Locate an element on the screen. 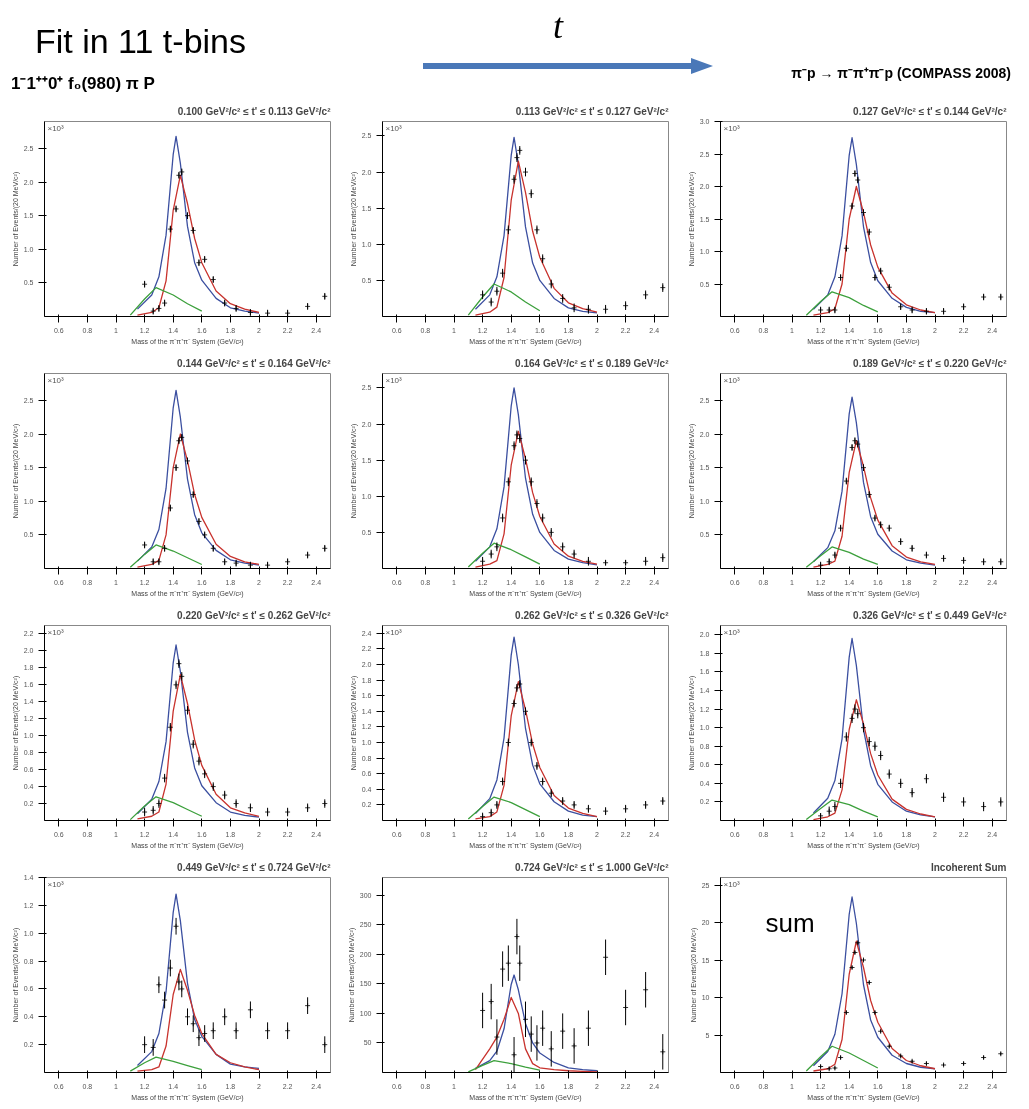  chart-title: 0.449 GeV²/c² ≤ t' ≤ 0.724 GeV²/c² is located at coordinates (254, 867).